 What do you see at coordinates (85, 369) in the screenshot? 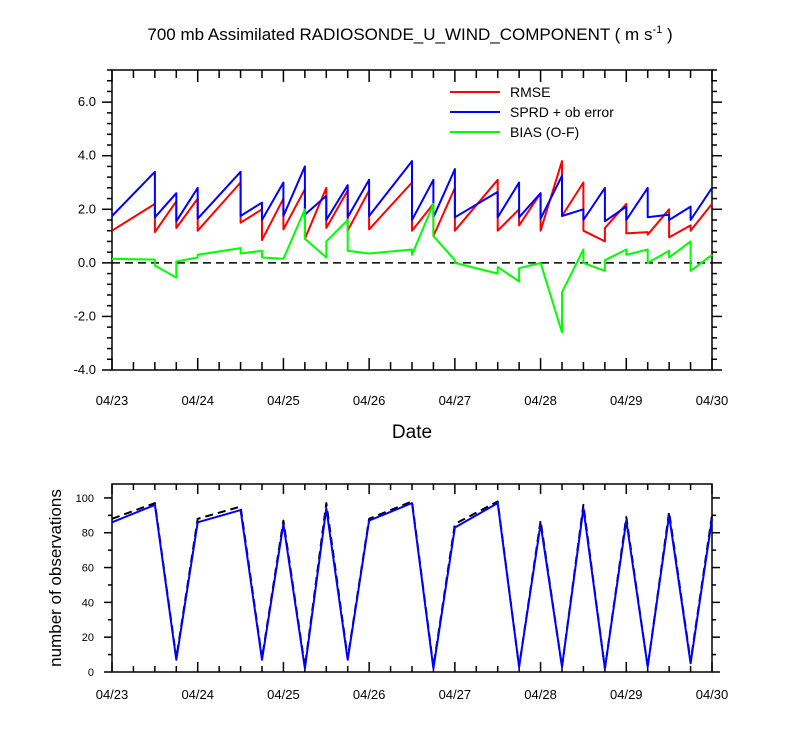
I see `y-tick-label: -4.0` at bounding box center [85, 369].